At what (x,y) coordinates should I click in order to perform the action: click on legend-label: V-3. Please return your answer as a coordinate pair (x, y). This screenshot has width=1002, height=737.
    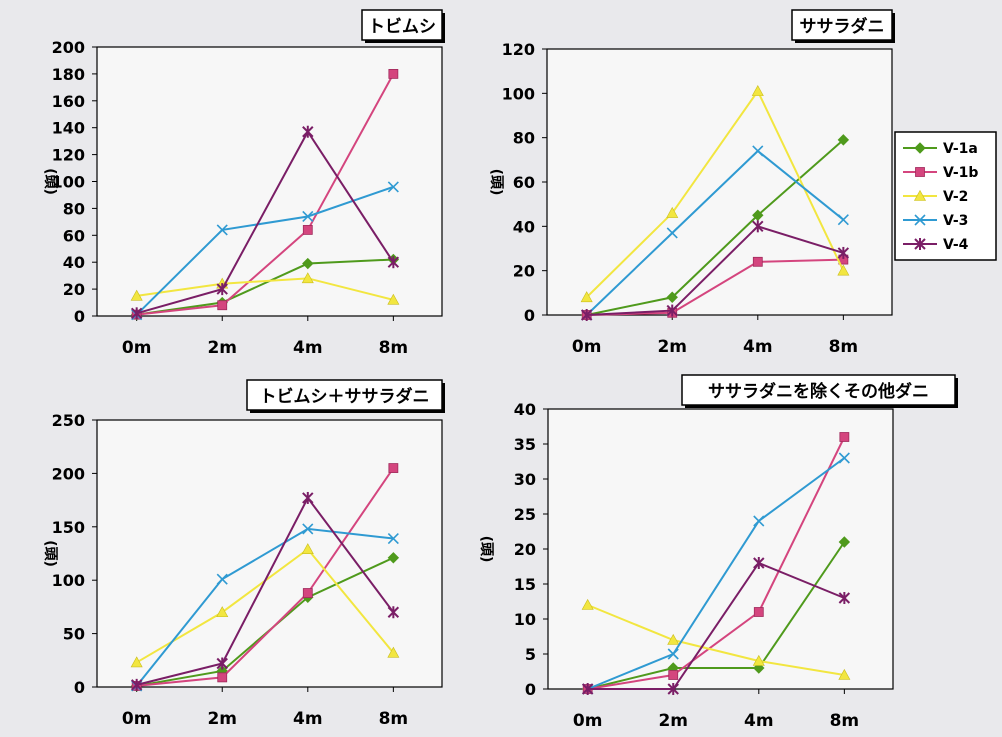
    Looking at the image, I should click on (955, 221).